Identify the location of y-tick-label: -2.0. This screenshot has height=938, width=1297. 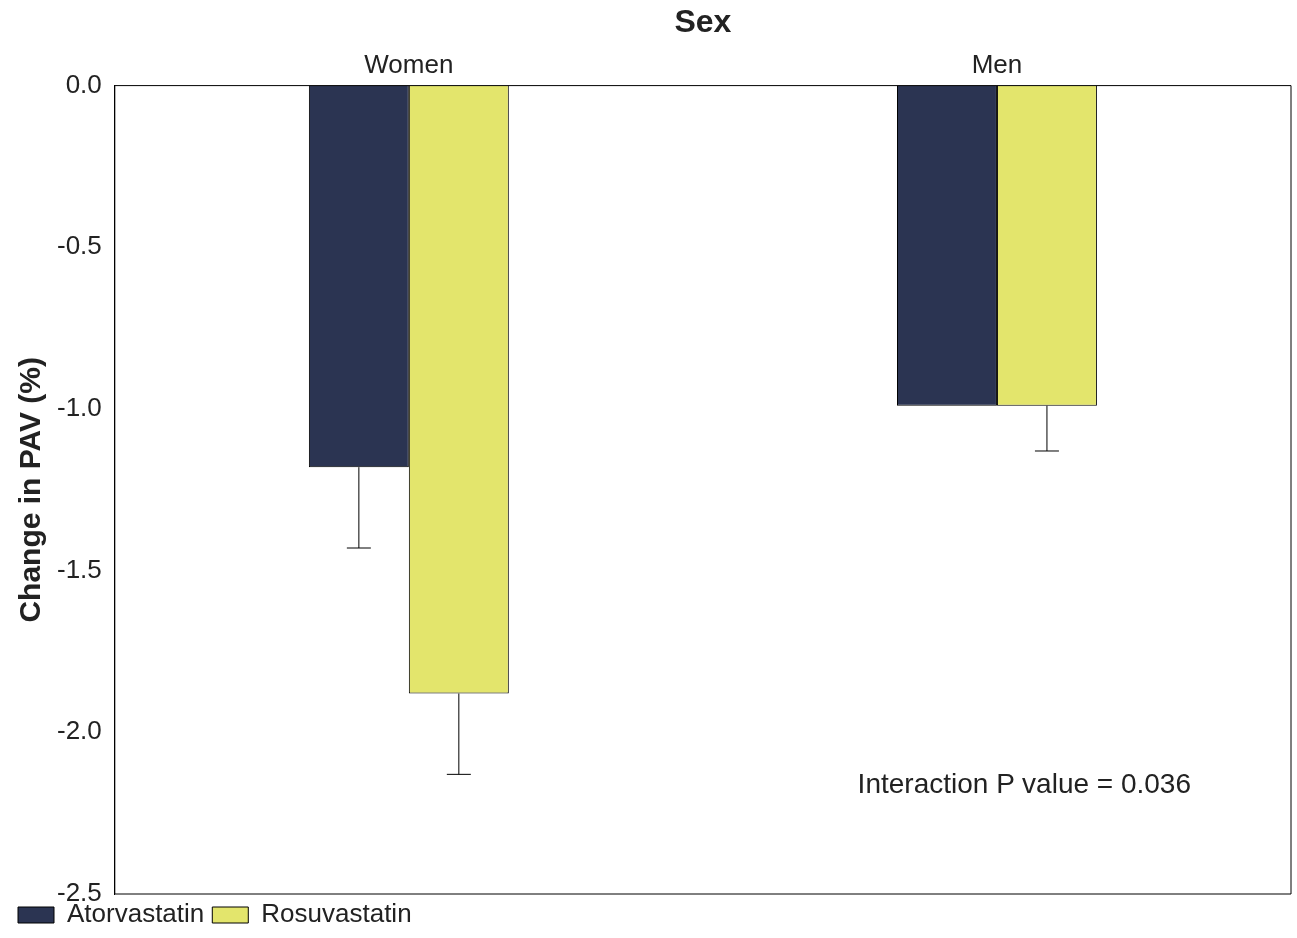
(79, 730).